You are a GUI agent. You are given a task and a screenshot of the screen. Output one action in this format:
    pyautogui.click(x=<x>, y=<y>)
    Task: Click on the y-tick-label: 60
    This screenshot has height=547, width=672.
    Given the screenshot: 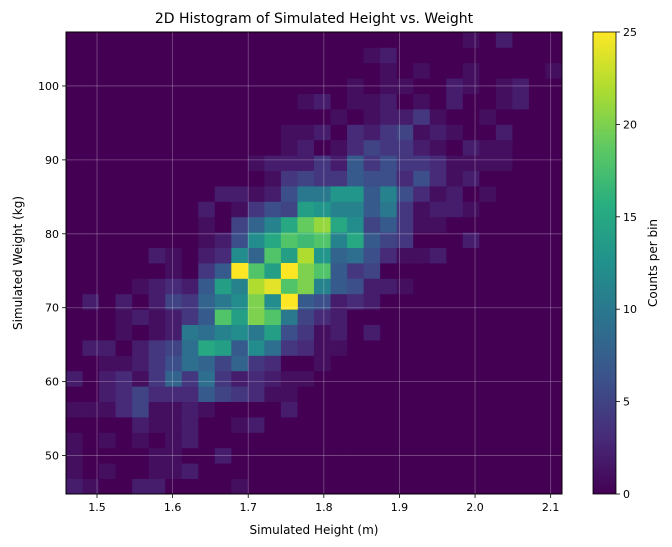 What is the action you would take?
    pyautogui.click(x=52, y=382)
    